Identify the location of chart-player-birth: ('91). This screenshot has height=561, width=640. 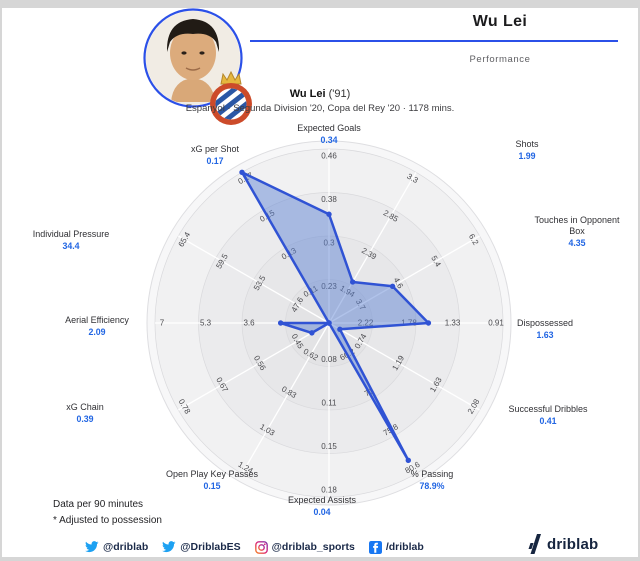
(339, 94).